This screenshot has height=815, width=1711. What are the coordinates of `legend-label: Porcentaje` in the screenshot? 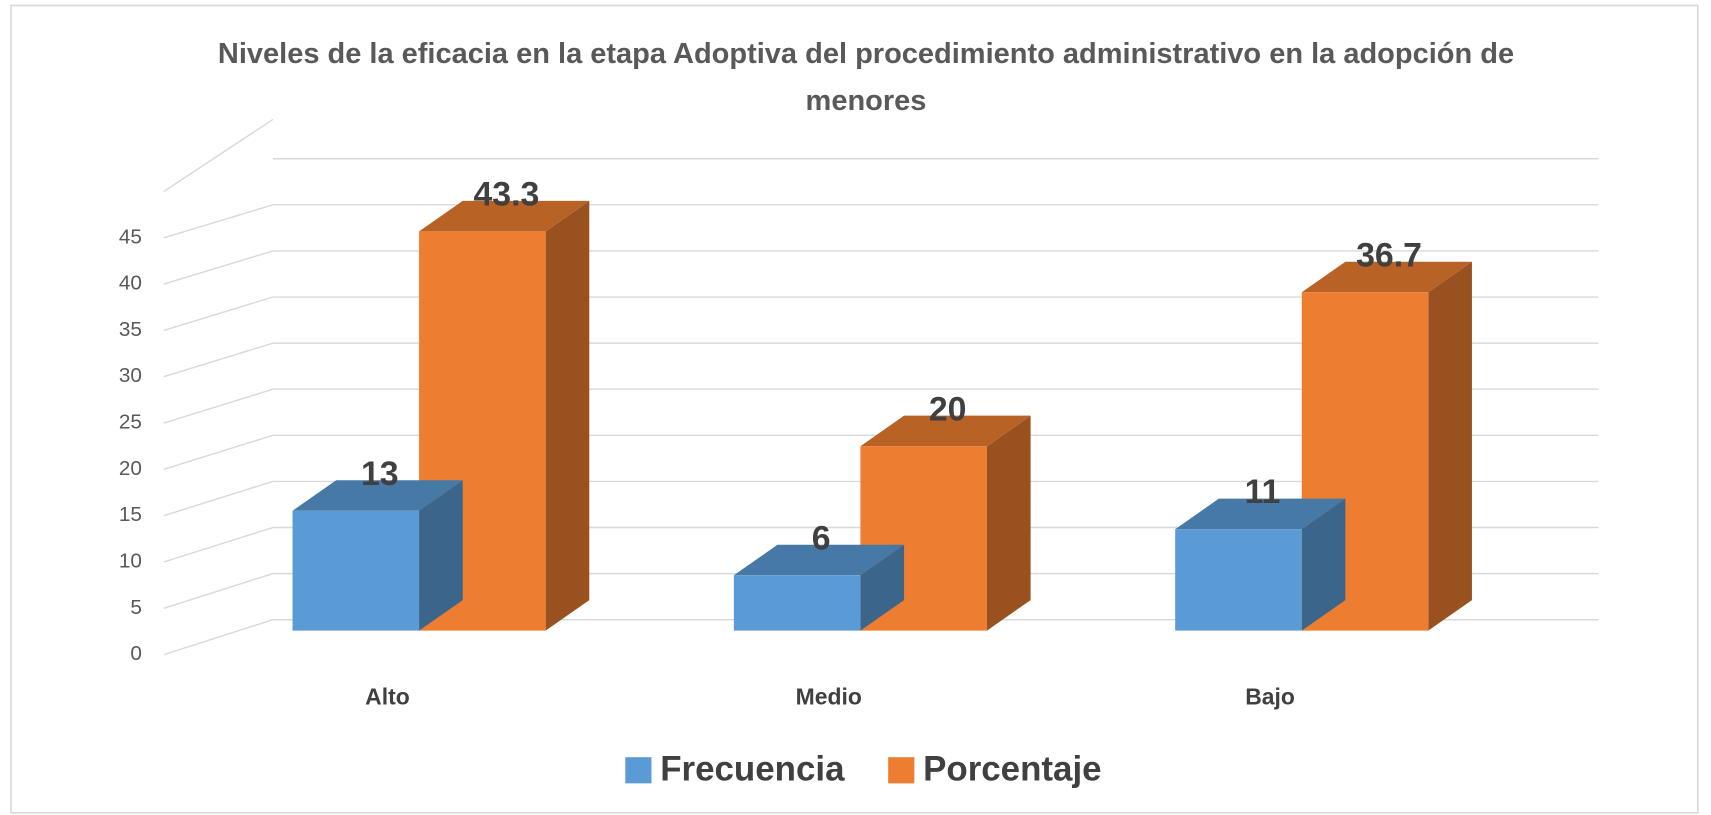 It's located at (1012, 769).